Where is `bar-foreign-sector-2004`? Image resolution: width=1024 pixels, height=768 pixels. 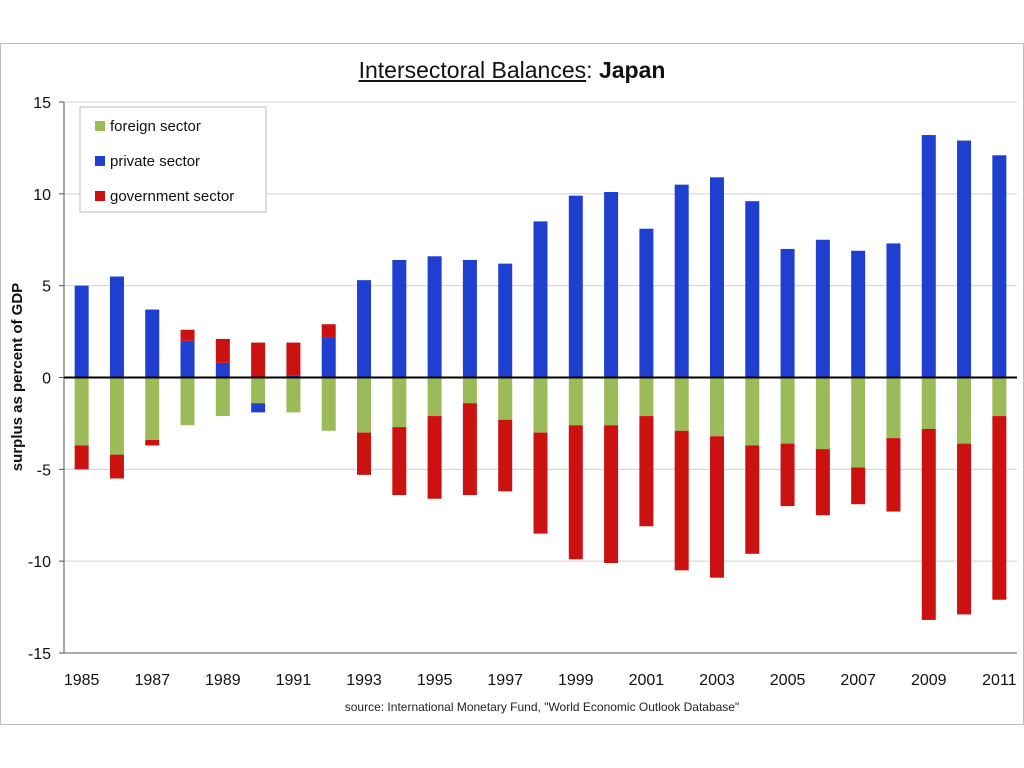
bar-foreign-sector-2004 is located at coordinates (752, 411).